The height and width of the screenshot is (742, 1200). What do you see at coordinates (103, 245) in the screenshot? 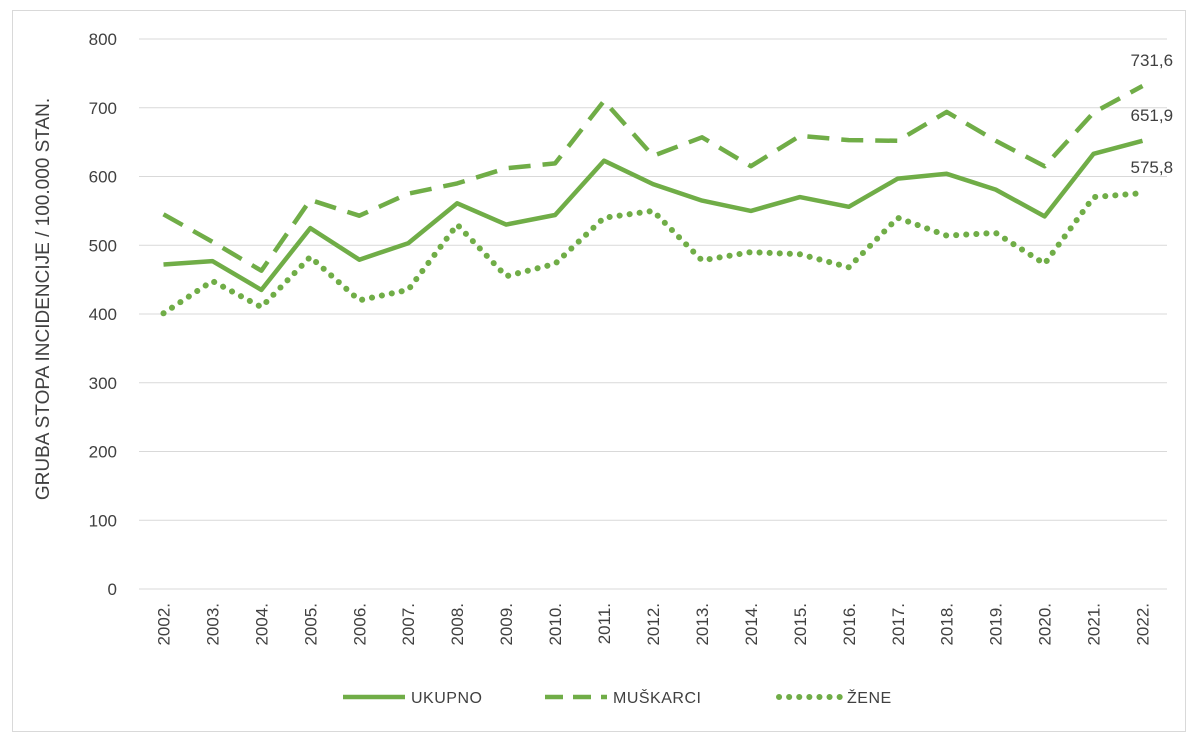
I see `y-tick-label: 500` at bounding box center [103, 245].